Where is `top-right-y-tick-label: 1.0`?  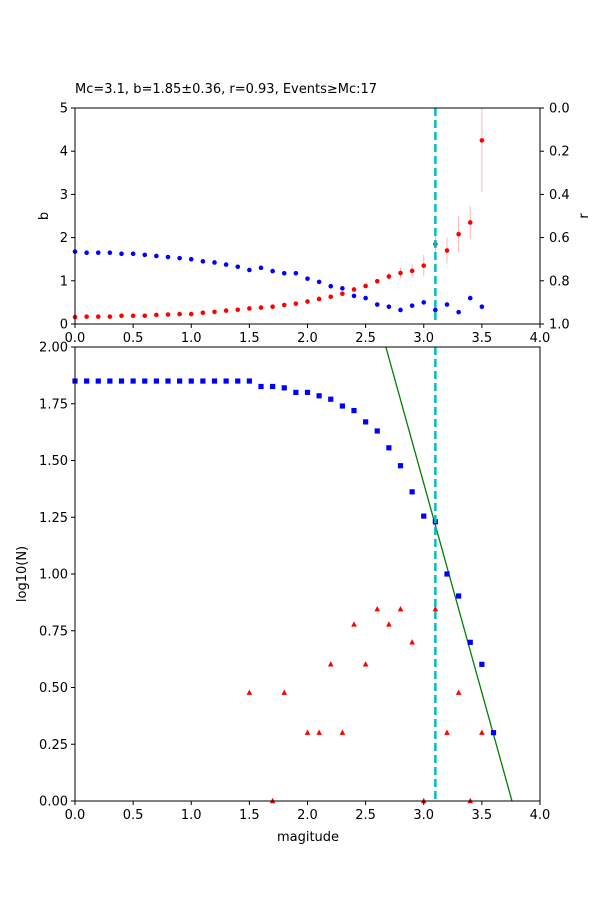
top-right-y-tick-label: 1.0 is located at coordinates (559, 325).